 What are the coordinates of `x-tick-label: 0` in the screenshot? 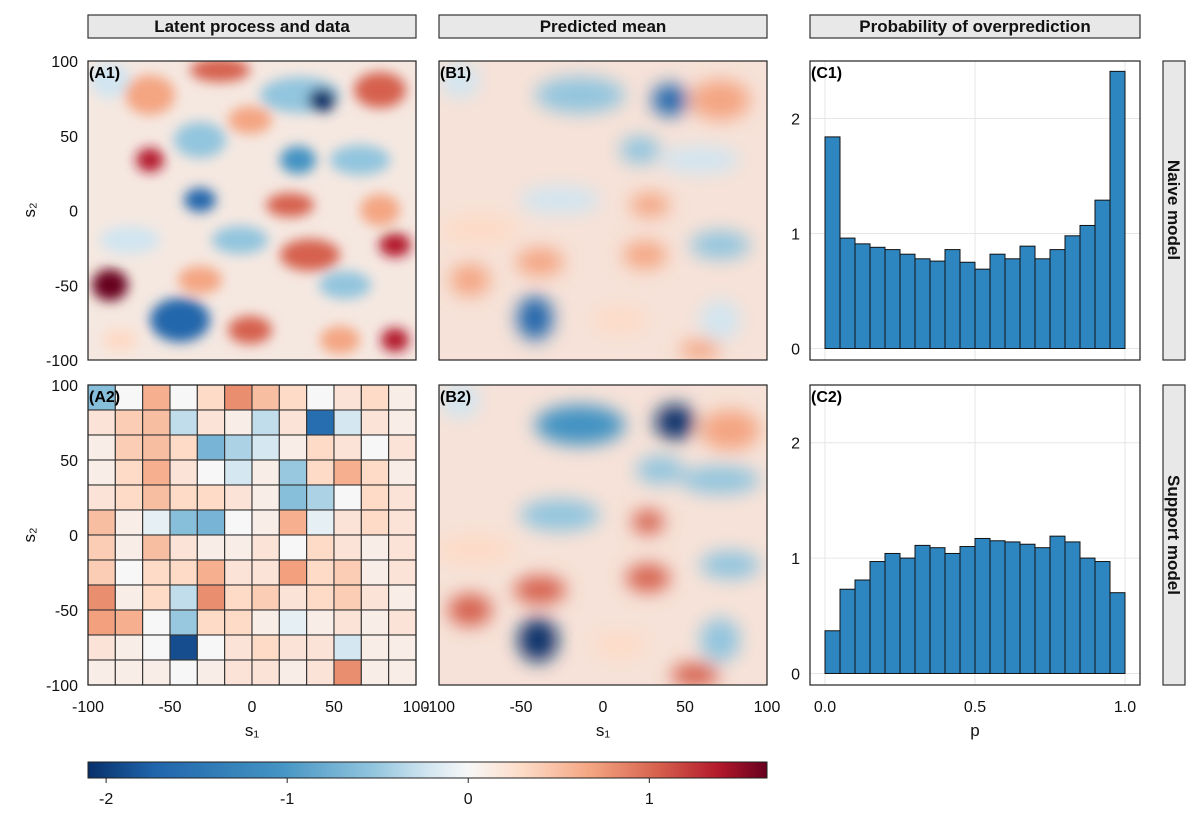 It's located at (252, 707).